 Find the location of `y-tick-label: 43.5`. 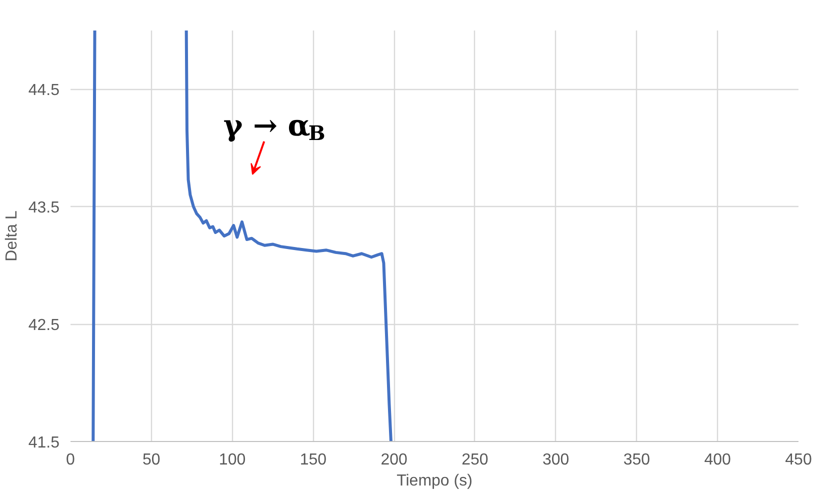

y-tick-label: 43.5 is located at coordinates (44, 208).